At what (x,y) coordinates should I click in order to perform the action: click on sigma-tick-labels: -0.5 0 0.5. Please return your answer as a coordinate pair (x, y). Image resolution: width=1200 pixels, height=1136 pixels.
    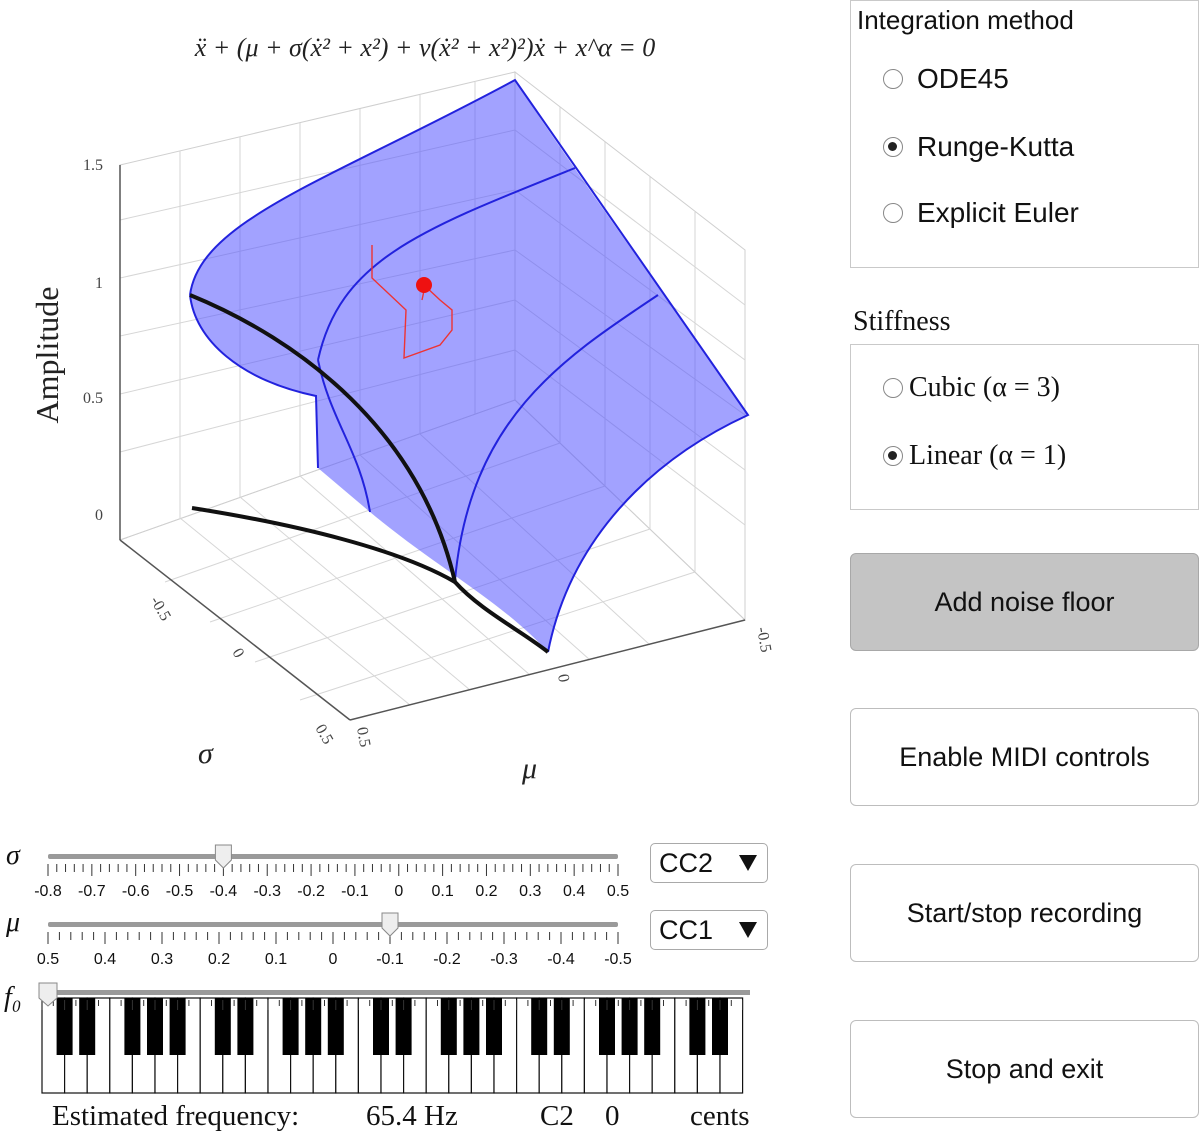
    Looking at the image, I should click on (242, 671).